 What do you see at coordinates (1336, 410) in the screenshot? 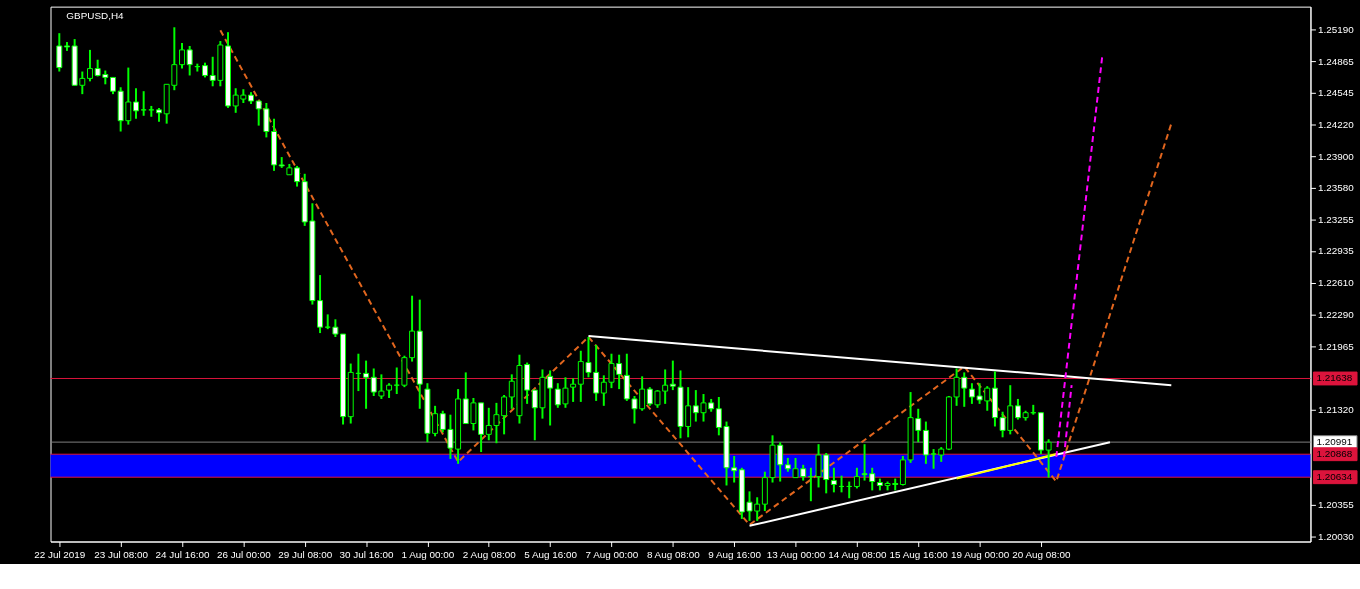
I see `y-tick-label: 1.21320` at bounding box center [1336, 410].